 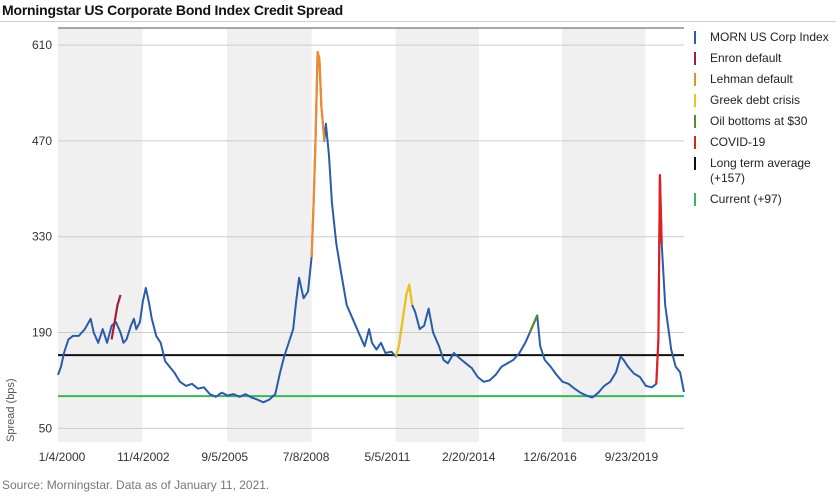 What do you see at coordinates (387, 457) in the screenshot?
I see `x-tick-label: 5/5/2011` at bounding box center [387, 457].